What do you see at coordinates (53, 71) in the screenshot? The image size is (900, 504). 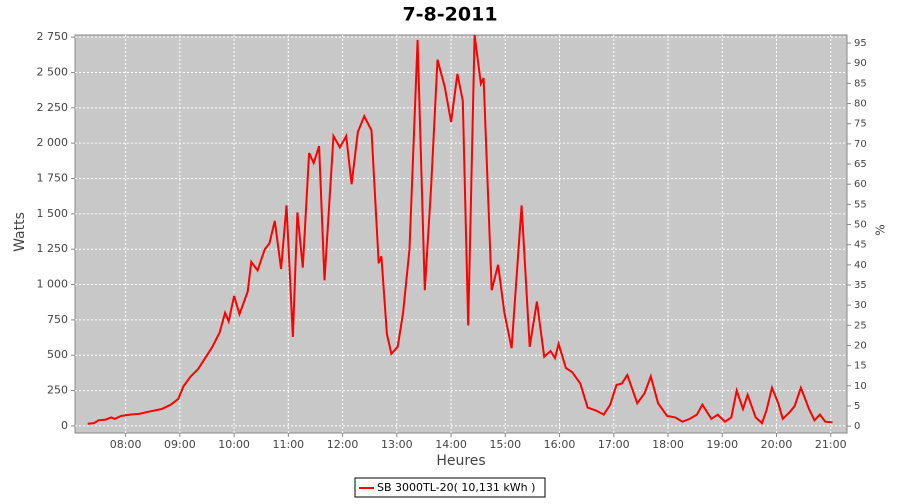 I see `y-tick-label: 2 500` at bounding box center [53, 71].